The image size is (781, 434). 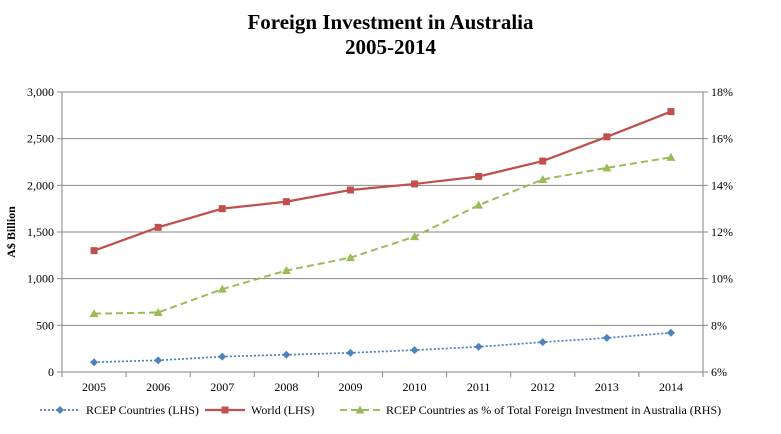 What do you see at coordinates (479, 387) in the screenshot?
I see `x-tick-label: 2011` at bounding box center [479, 387].